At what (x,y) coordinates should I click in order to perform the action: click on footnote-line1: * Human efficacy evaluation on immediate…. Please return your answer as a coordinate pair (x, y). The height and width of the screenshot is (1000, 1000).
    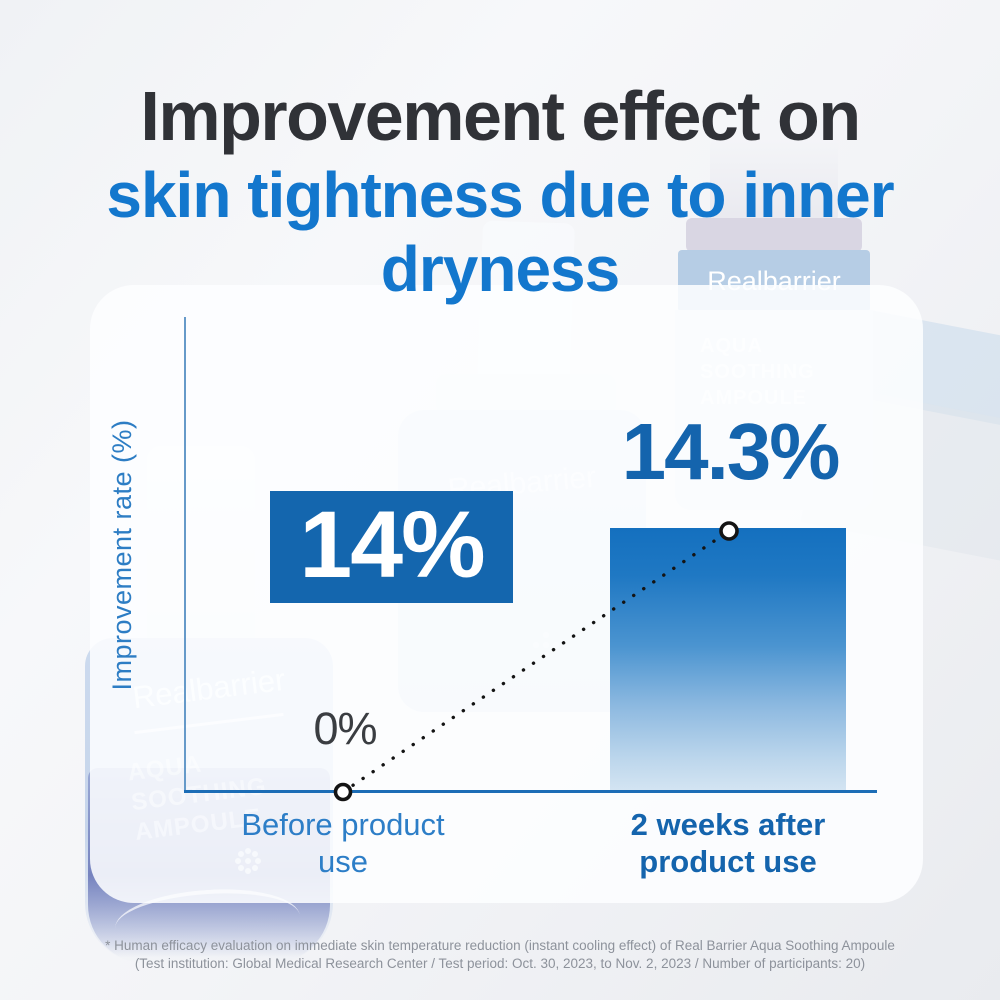
    Looking at the image, I should click on (500, 945).